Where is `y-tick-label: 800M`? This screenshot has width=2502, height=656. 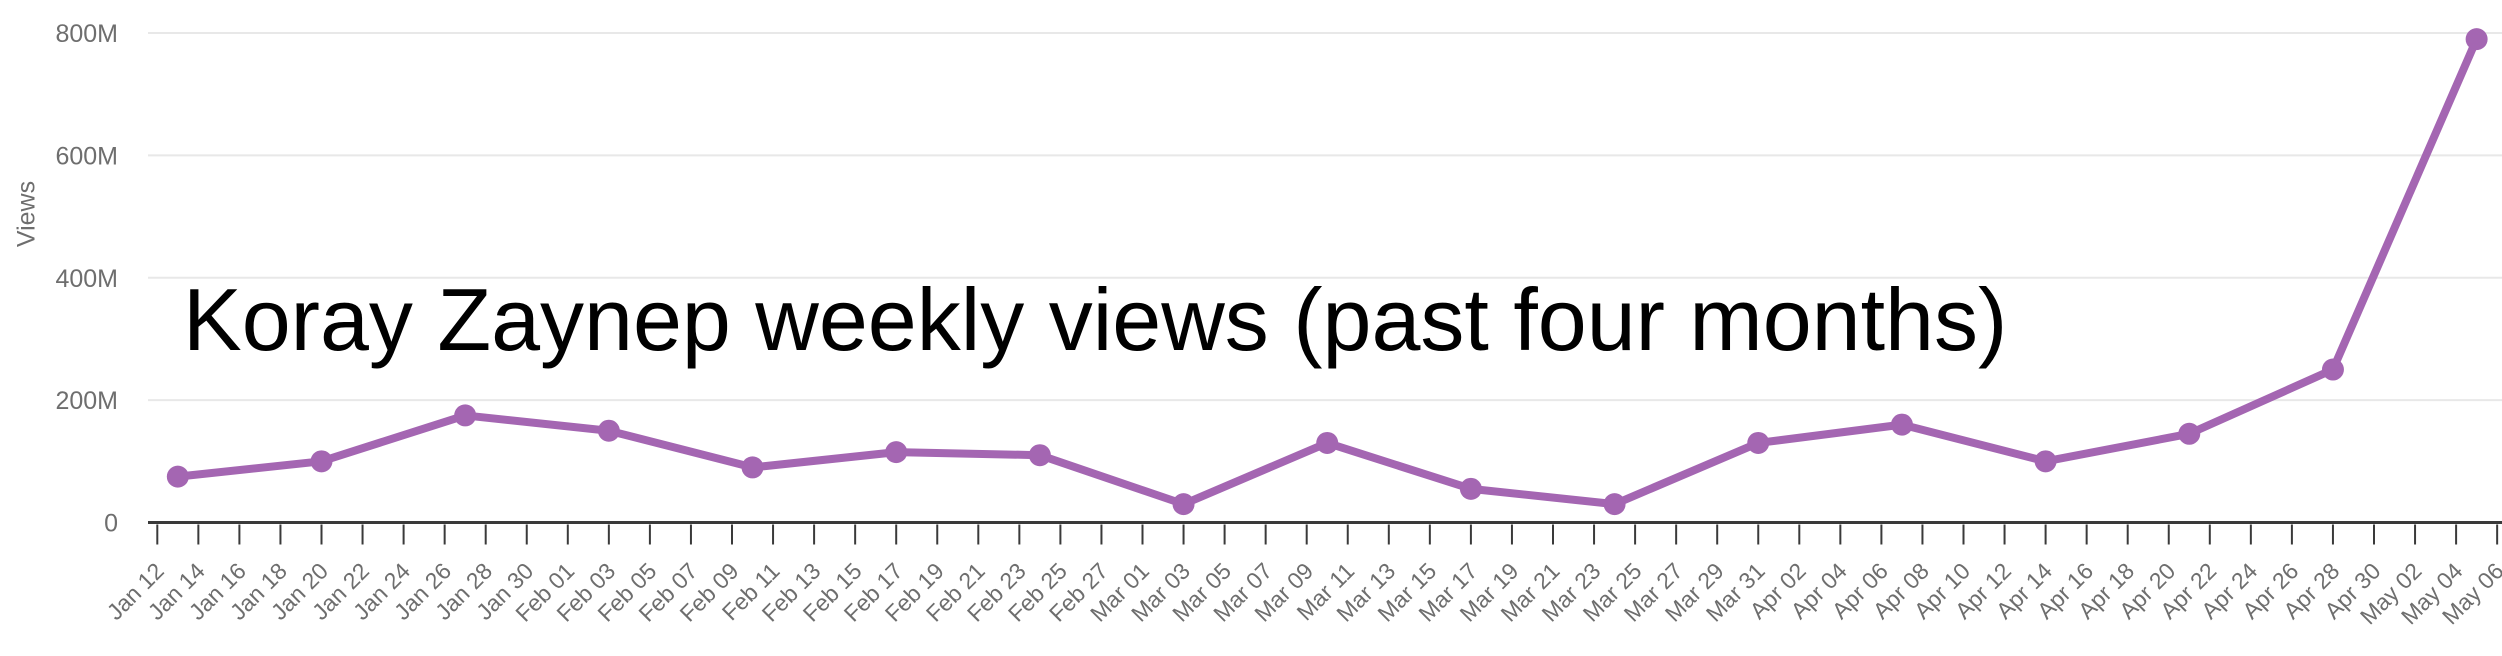 y-tick-label: 800M is located at coordinates (86, 34).